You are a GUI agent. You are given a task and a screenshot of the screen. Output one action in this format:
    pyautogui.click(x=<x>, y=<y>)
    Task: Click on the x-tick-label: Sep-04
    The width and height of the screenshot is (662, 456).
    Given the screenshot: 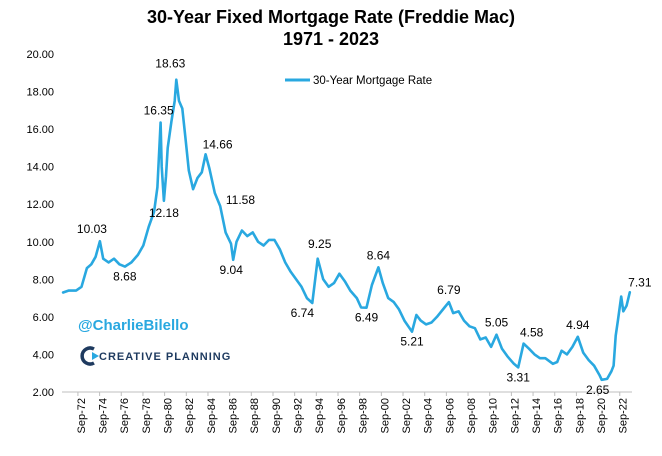 What is the action you would take?
    pyautogui.click(x=429, y=415)
    